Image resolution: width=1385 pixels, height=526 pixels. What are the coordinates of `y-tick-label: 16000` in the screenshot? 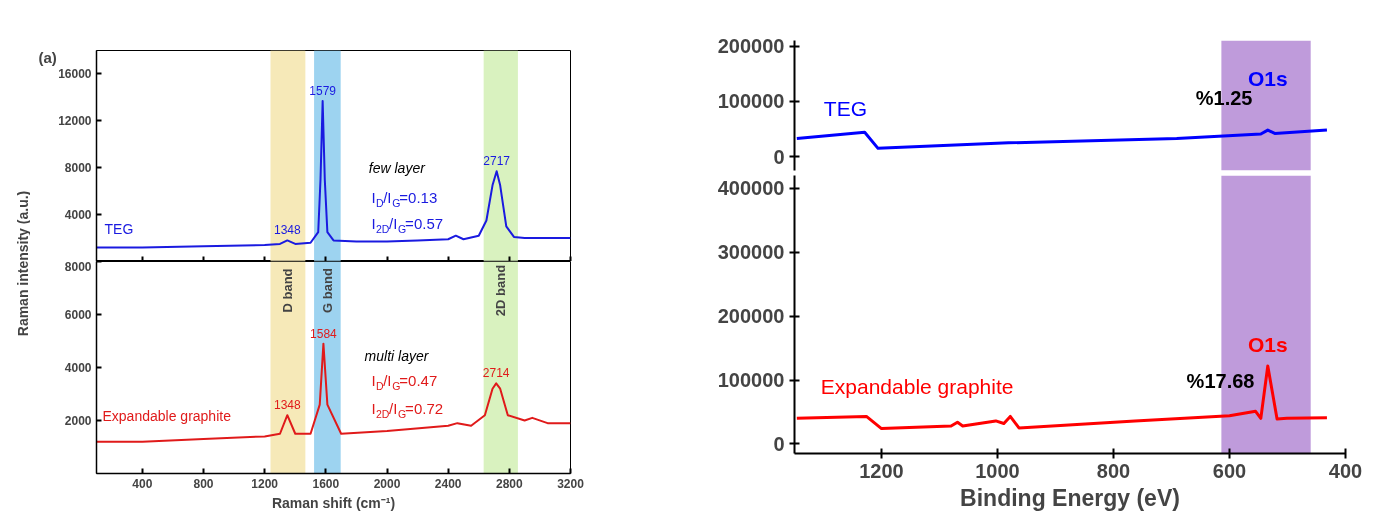 It's located at (75, 74).